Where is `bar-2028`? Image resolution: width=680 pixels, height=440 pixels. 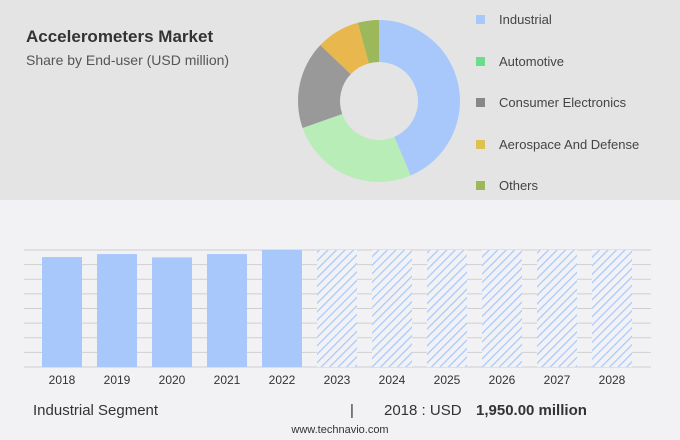
bar-2028 is located at coordinates (612, 308).